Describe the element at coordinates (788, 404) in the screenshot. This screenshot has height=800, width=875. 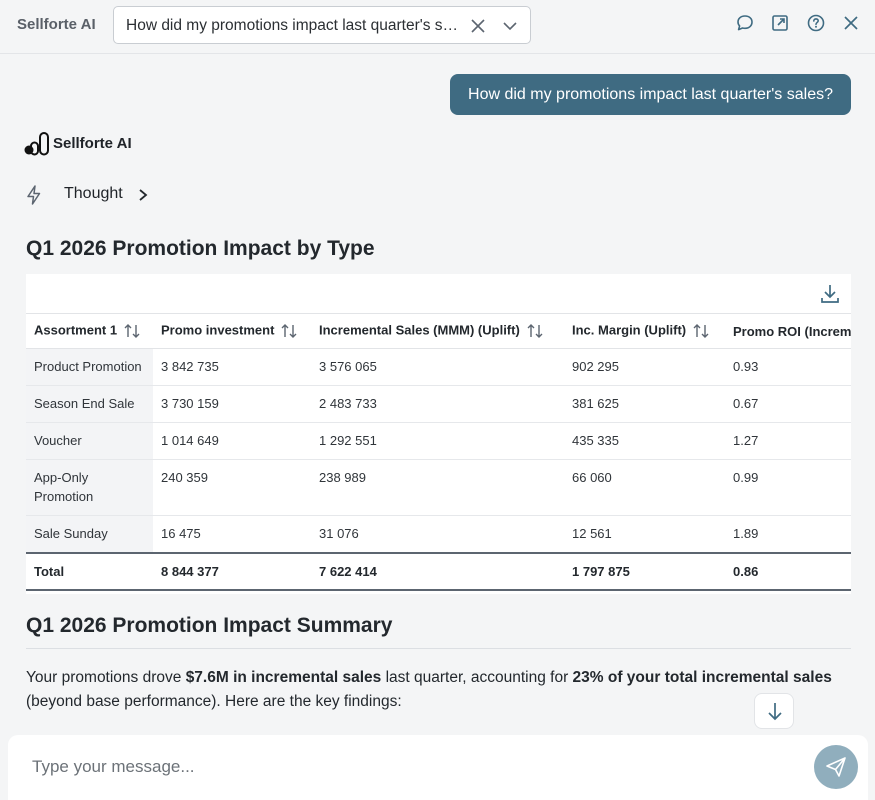
I see `cell-promo-roi: 0.67` at that location.